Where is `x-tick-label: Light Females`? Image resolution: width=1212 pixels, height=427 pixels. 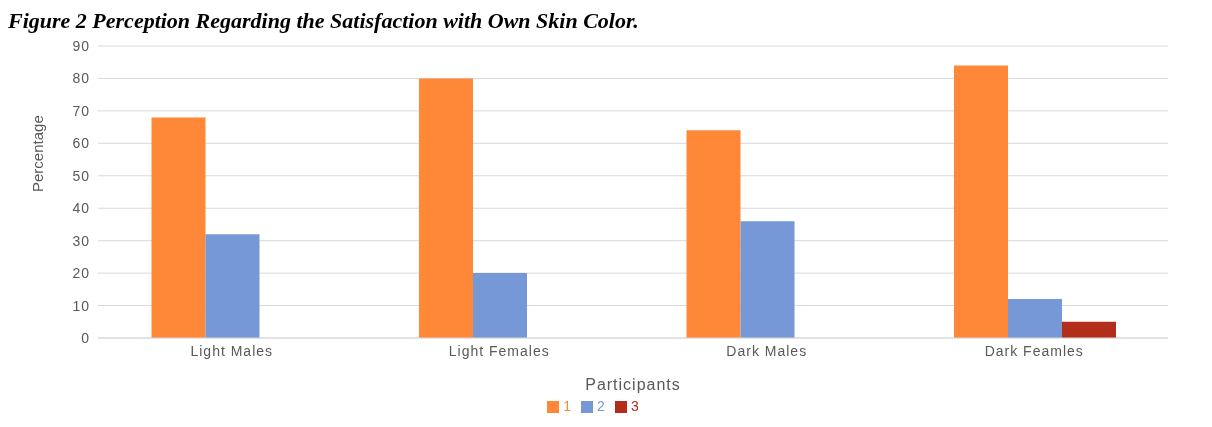 x-tick-label: Light Females is located at coordinates (499, 350).